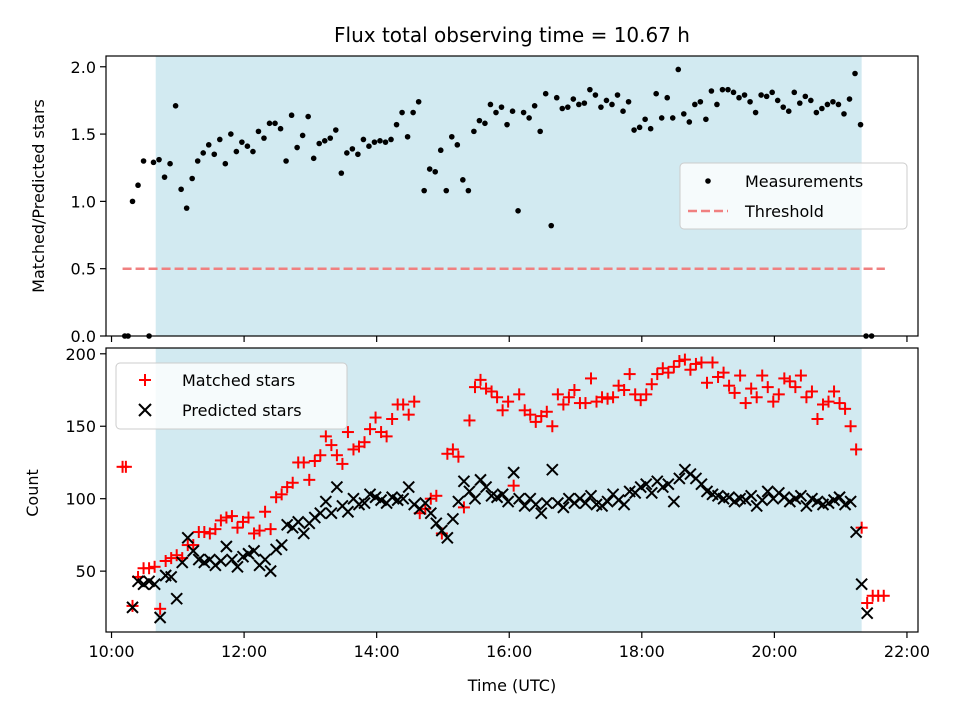 The width and height of the screenshot is (960, 720). What do you see at coordinates (83, 67) in the screenshot?
I see `top-y-tick-label: 2.0` at bounding box center [83, 67].